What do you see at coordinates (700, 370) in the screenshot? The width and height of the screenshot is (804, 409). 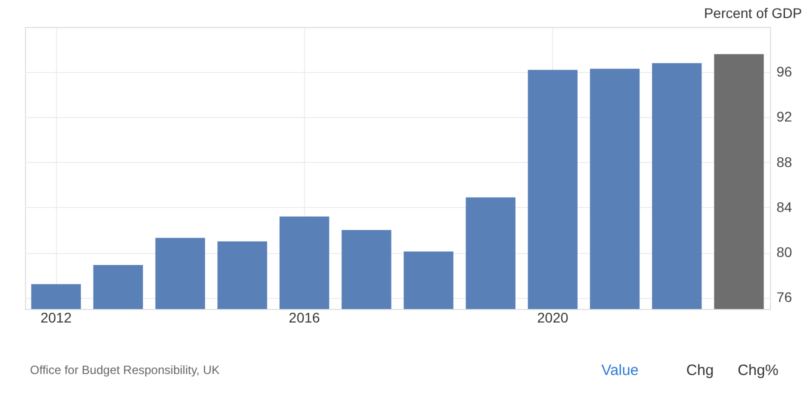 I see `text: Chg` at bounding box center [700, 370].